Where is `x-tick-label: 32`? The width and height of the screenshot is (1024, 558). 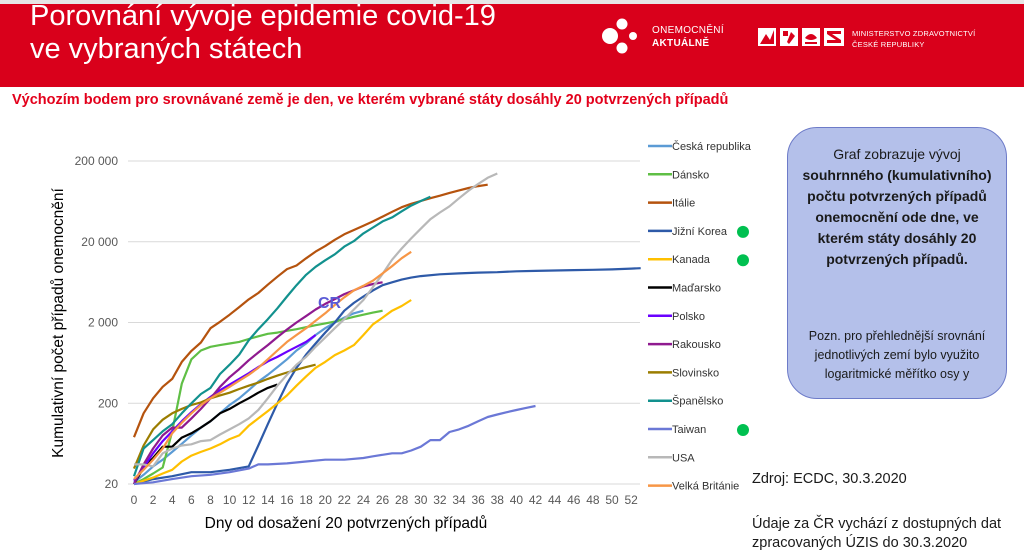 x-tick-label: 32 is located at coordinates (440, 500).